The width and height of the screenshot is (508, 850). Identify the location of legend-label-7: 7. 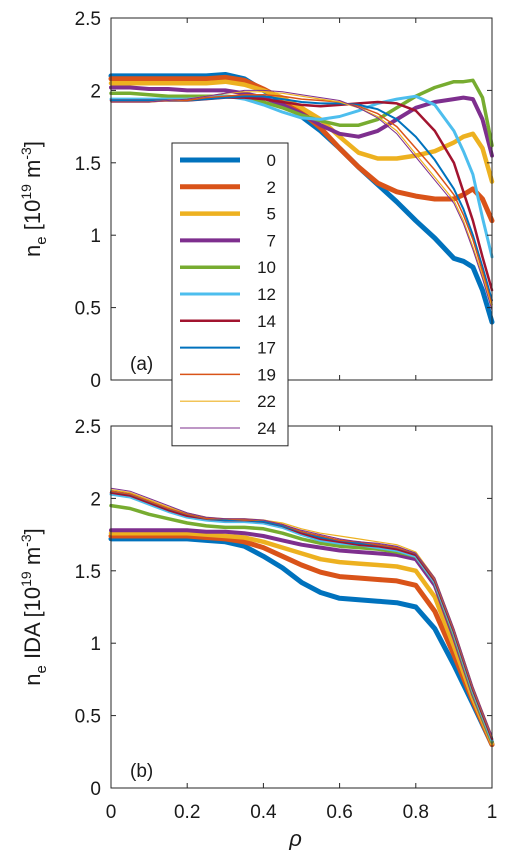
(271, 240).